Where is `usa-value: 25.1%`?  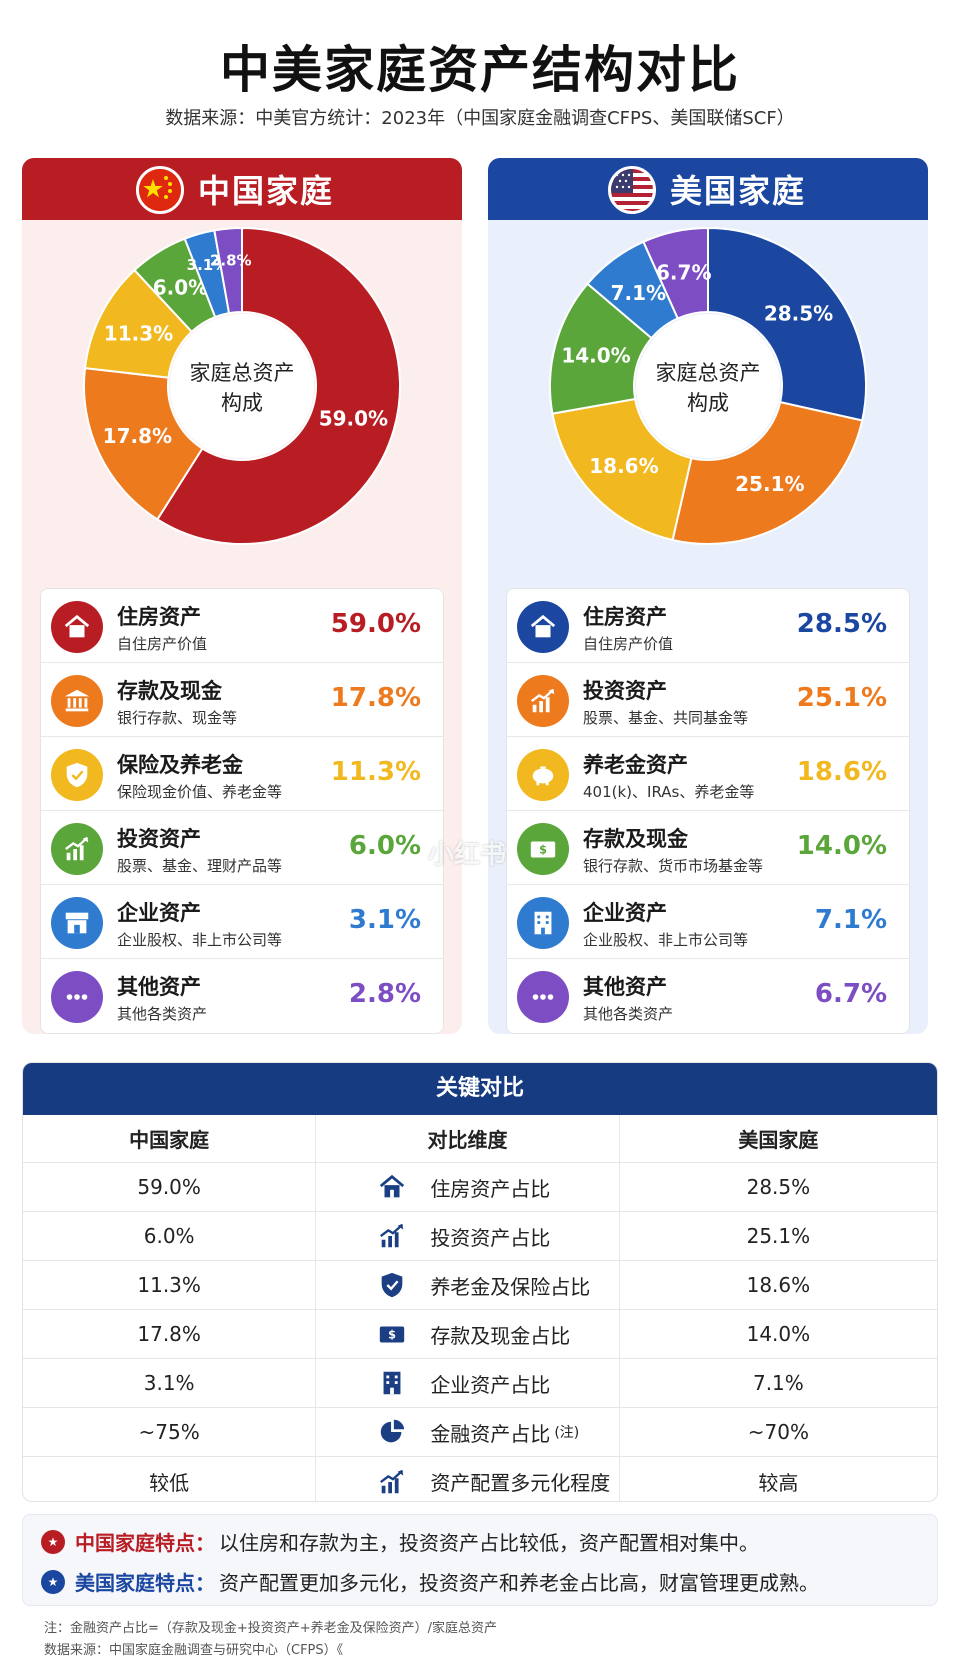
usa-value: 25.1% is located at coordinates (778, 1236).